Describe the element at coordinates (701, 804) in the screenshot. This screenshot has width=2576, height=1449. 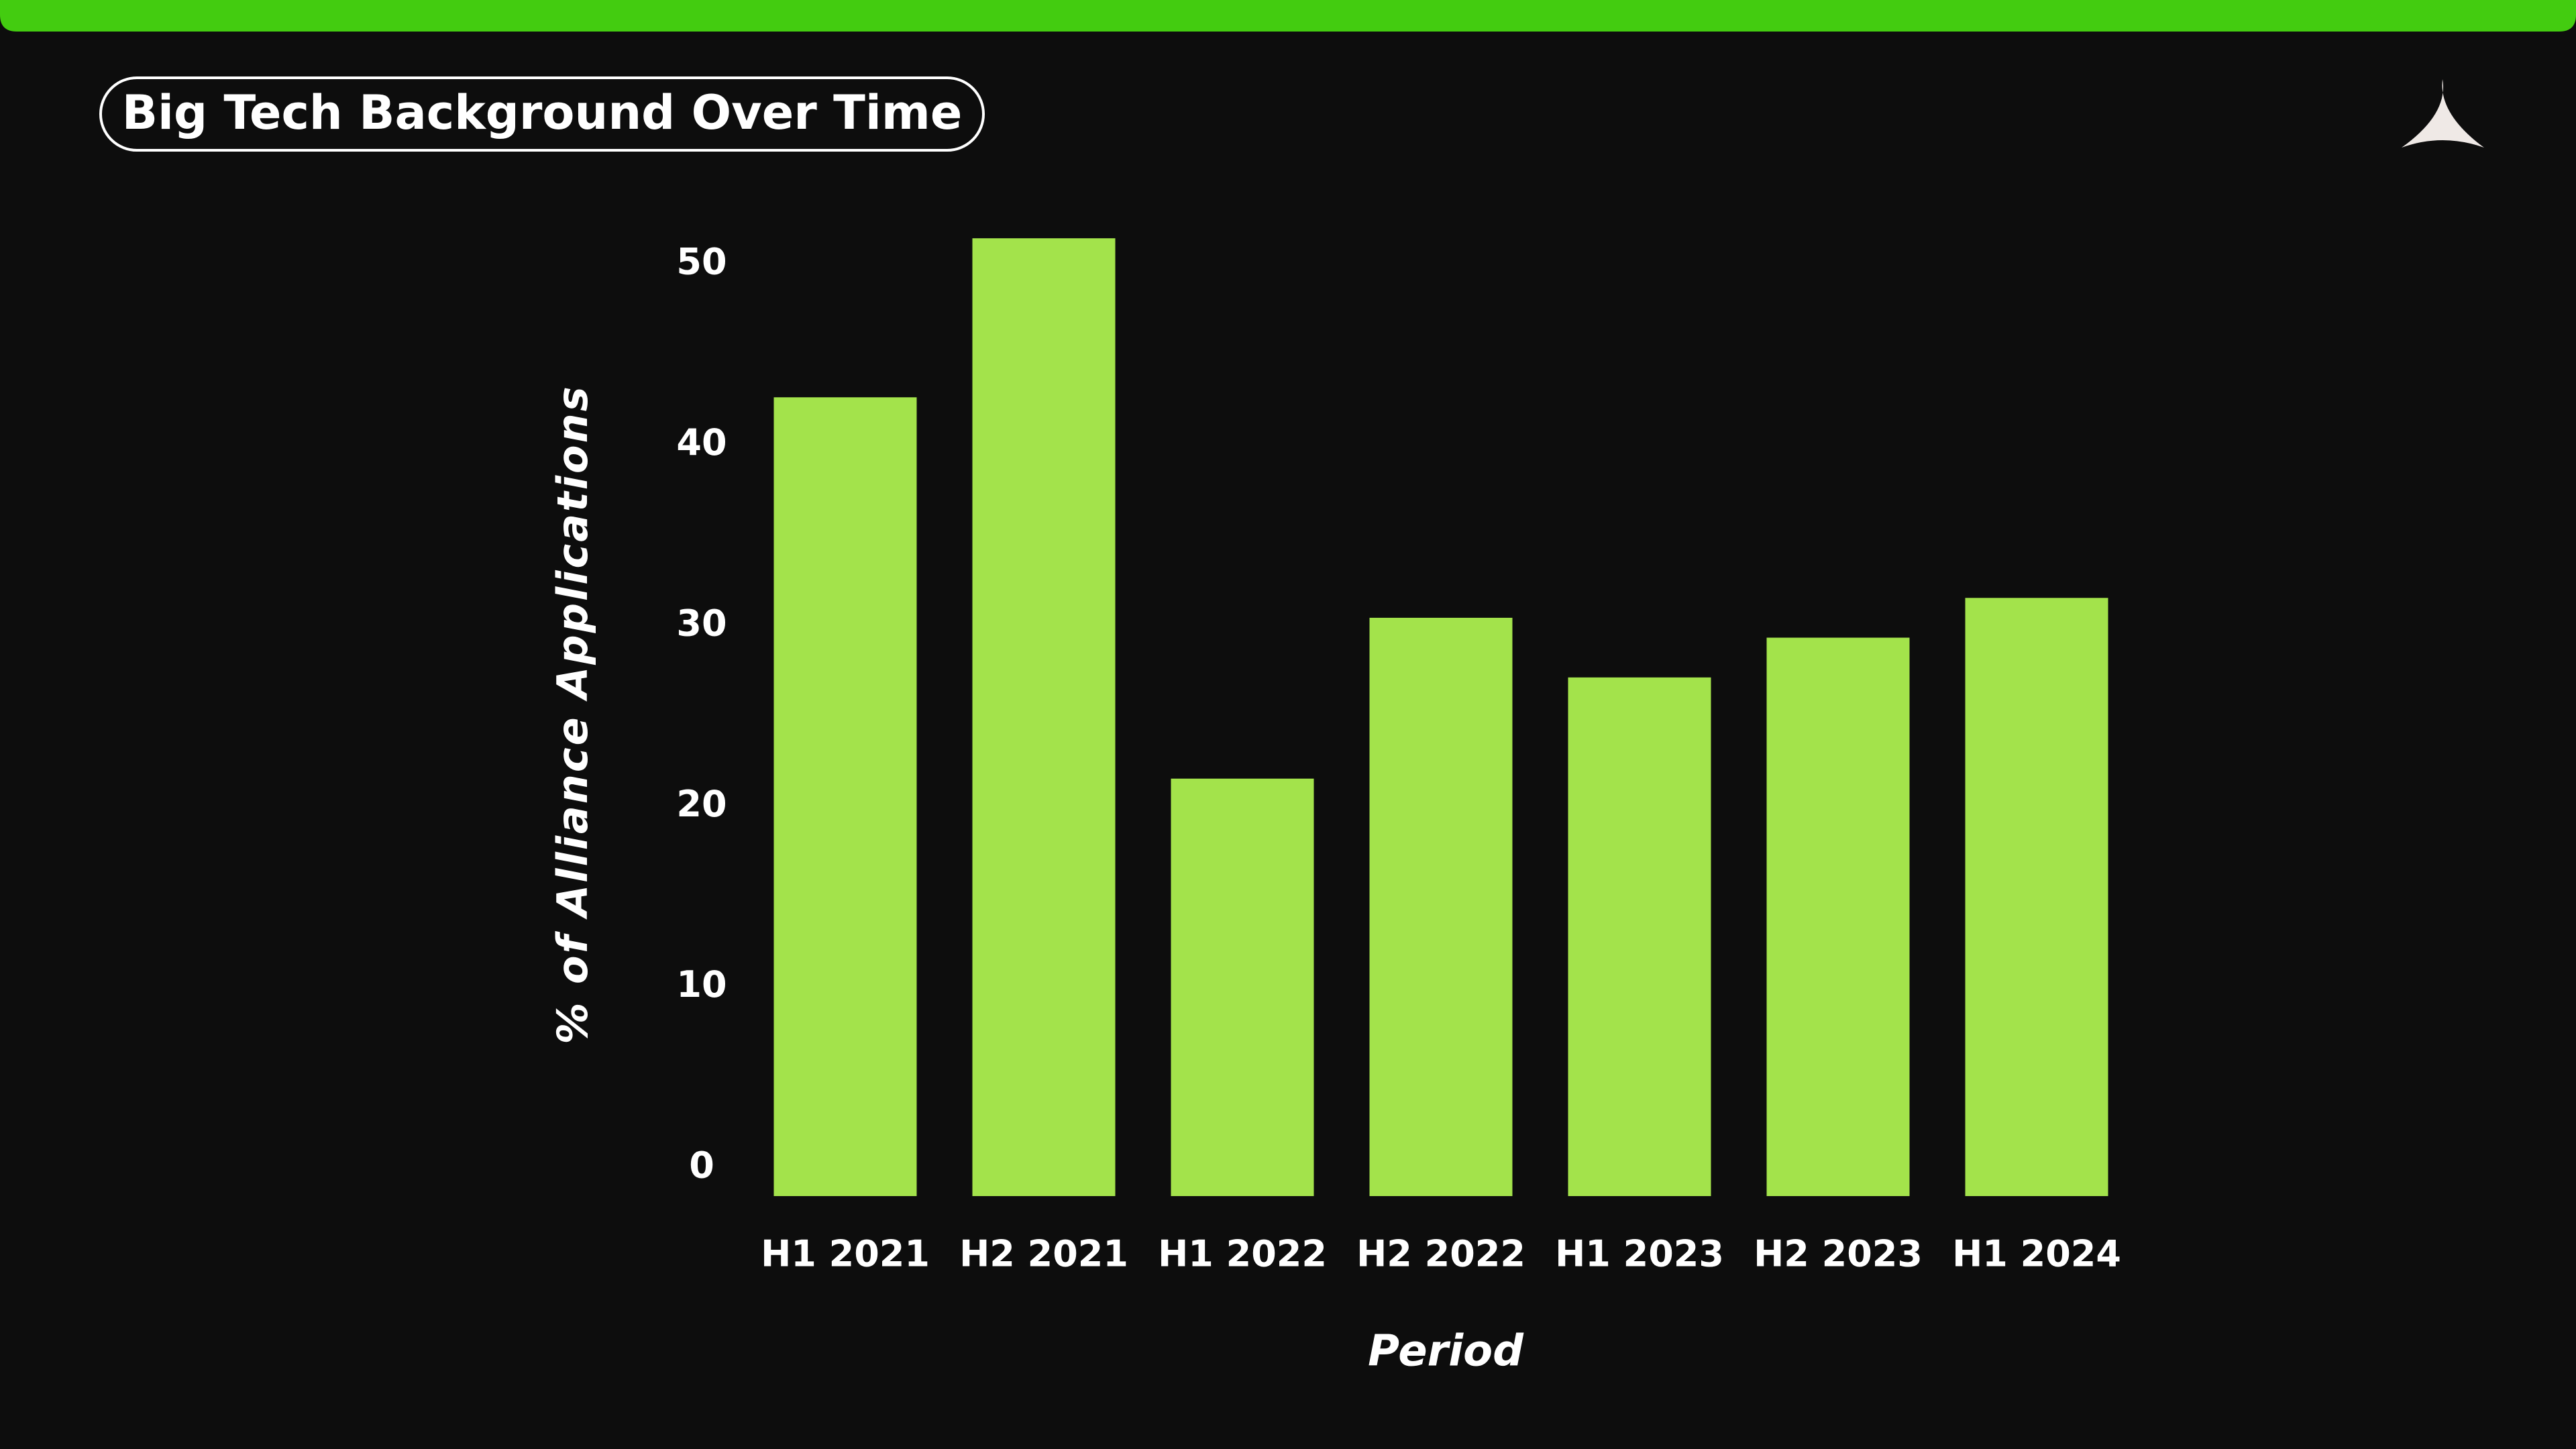
I see `y-tick-label: 20` at that location.